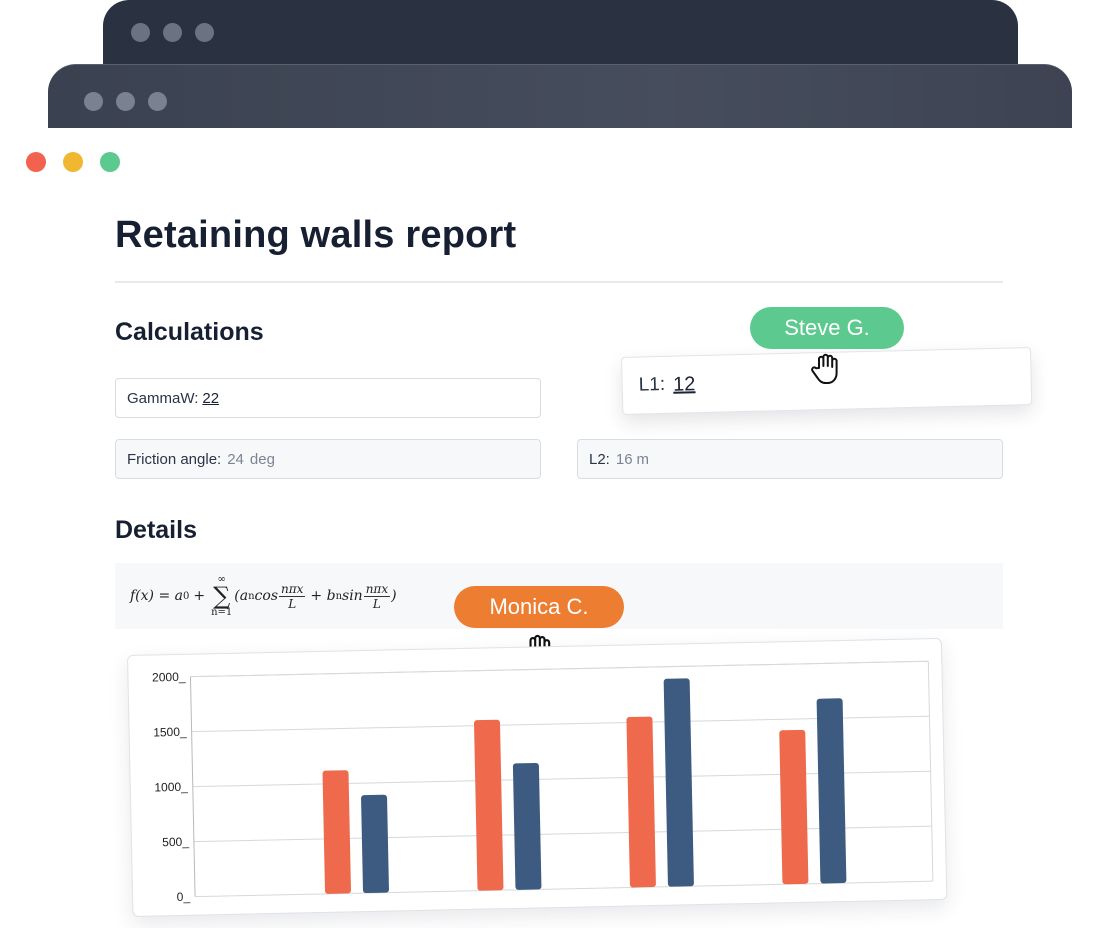 The image size is (1120, 928). I want to click on l1-label: L1:, so click(652, 384).